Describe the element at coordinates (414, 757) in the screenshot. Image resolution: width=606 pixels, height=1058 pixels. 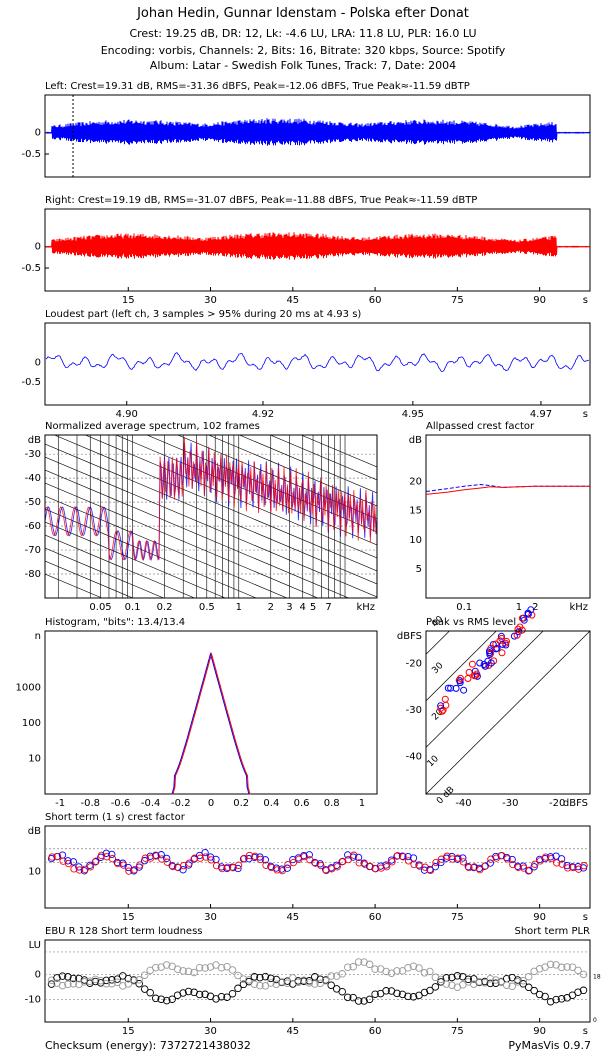
I see `ytick-peakrms: -40` at that location.